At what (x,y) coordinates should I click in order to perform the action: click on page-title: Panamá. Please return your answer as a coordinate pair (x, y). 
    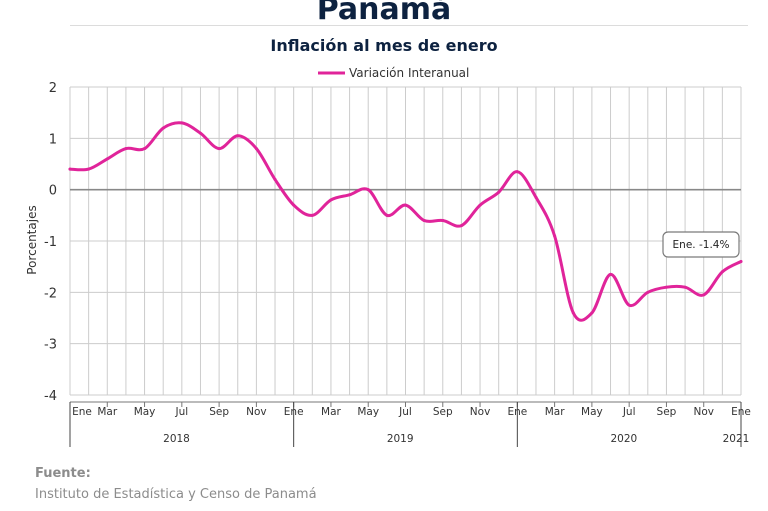
    Looking at the image, I should click on (384, 13).